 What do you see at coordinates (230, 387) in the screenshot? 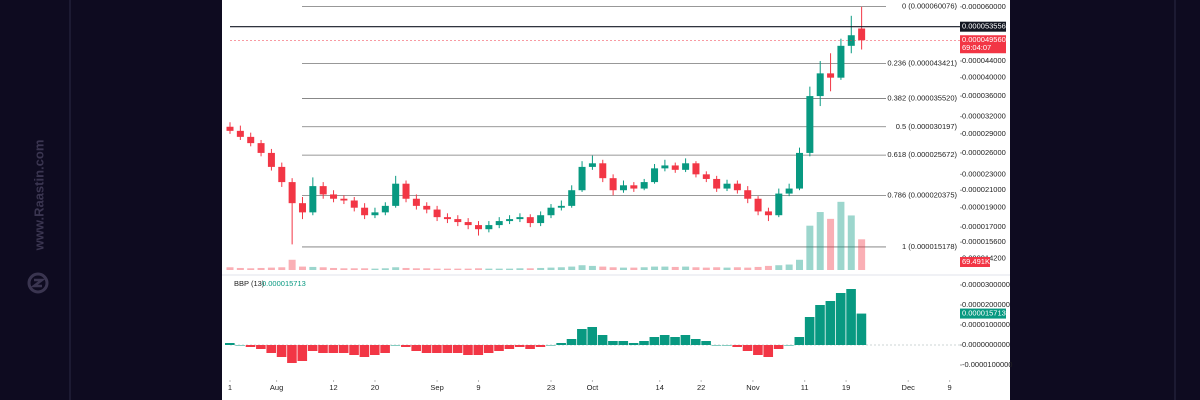
I see `x-tick-label: 1` at bounding box center [230, 387].